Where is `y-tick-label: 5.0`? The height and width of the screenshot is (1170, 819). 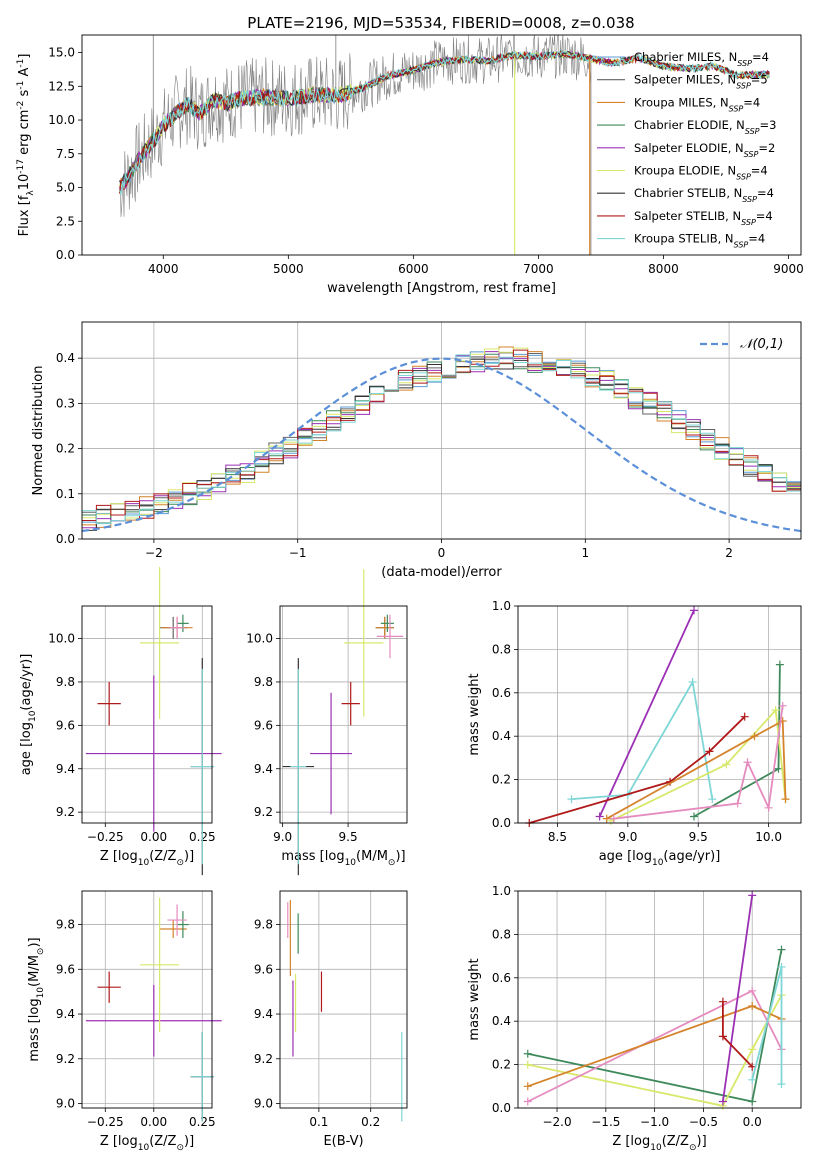
y-tick-label: 5.0 is located at coordinates (65, 188).